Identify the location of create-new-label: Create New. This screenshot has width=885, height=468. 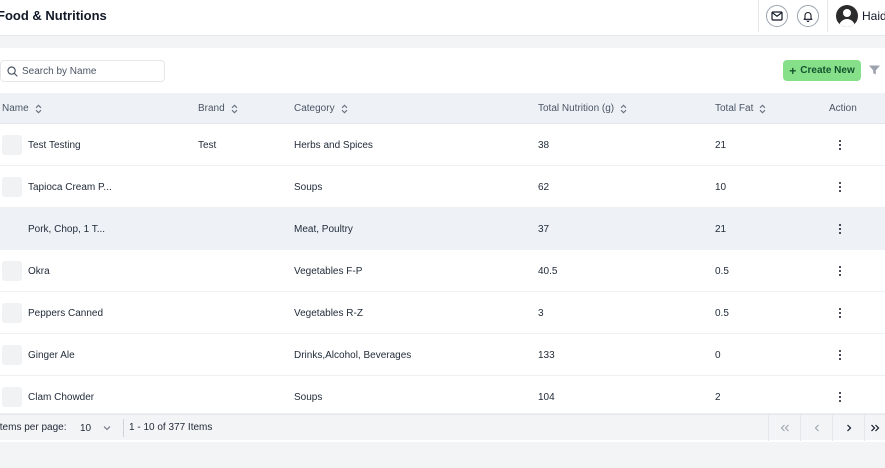
(827, 70).